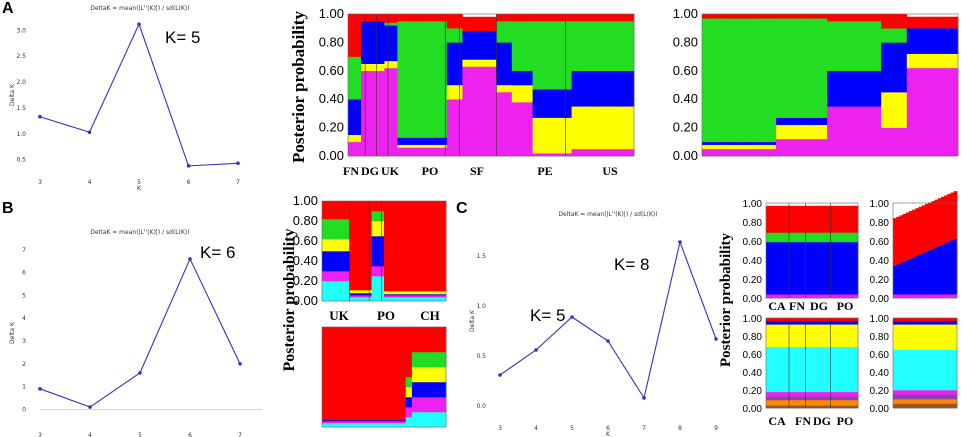 The image size is (964, 437). I want to click on y-tick-label: 1.00, so click(685, 13).